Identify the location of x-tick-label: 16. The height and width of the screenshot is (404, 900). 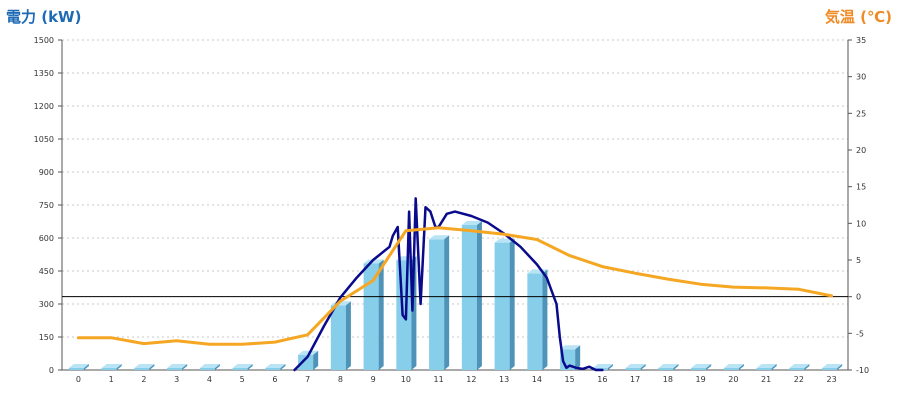
(602, 379).